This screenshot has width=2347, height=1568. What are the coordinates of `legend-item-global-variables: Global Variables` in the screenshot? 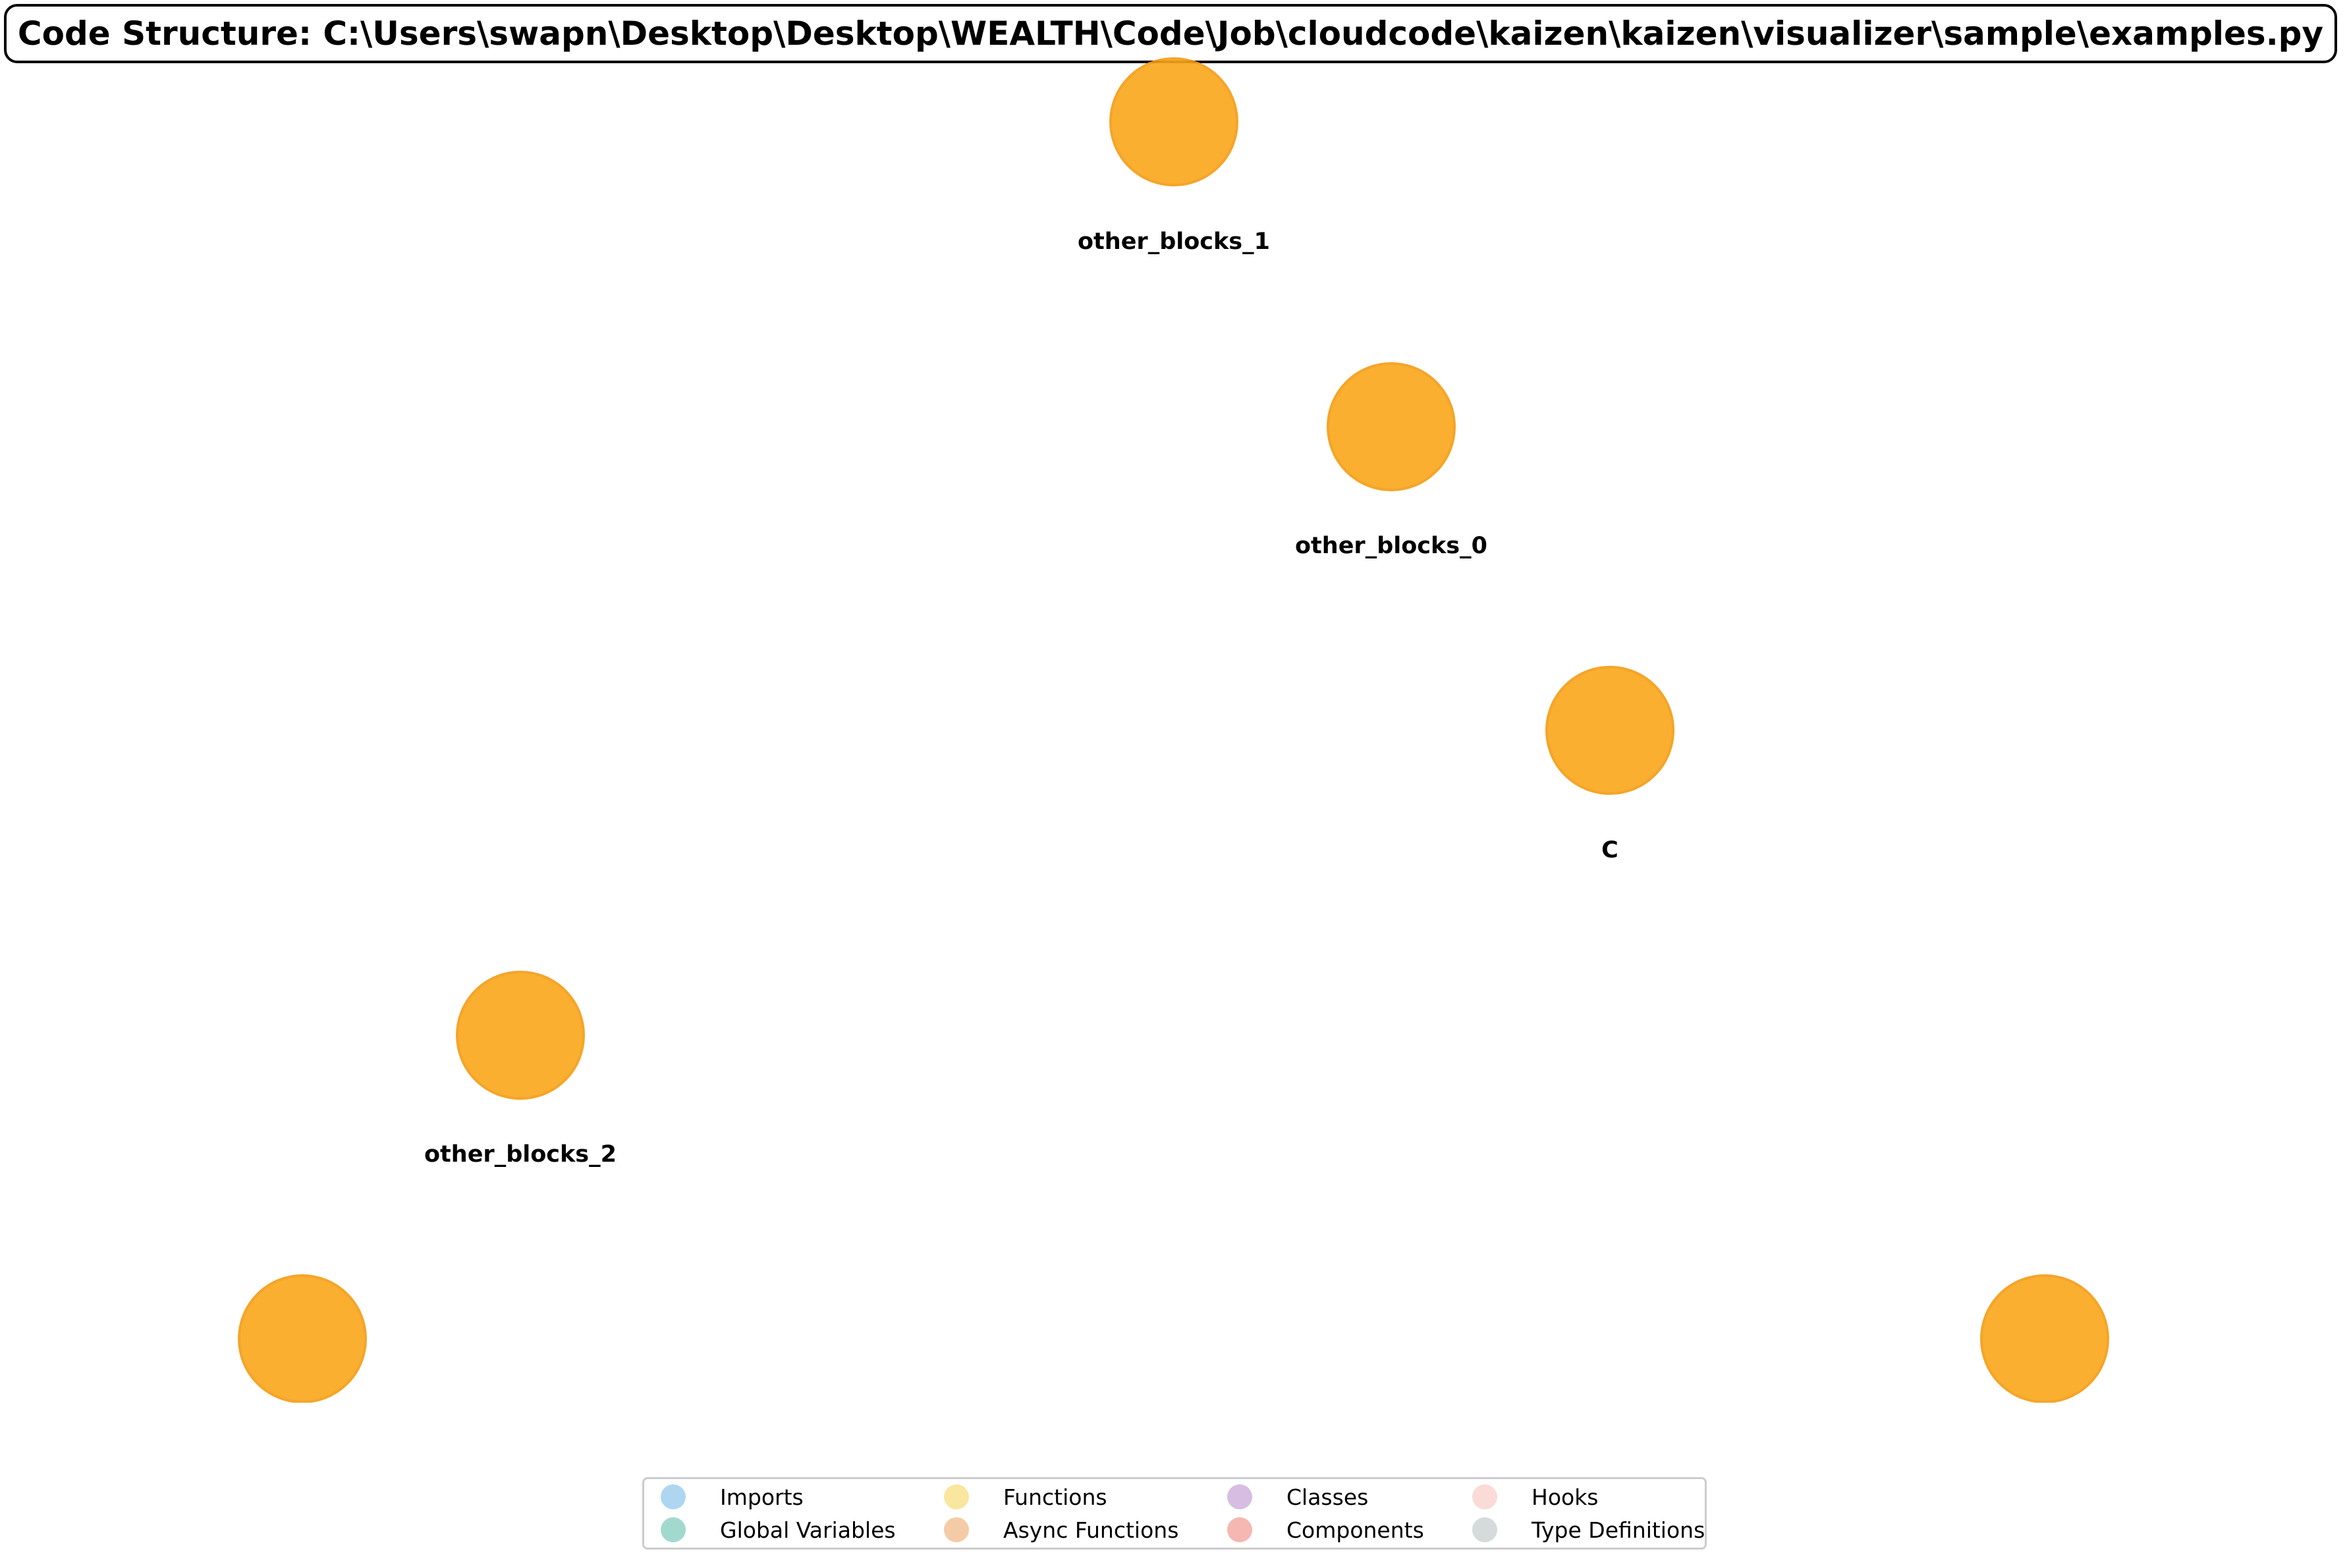 It's located at (778, 1530).